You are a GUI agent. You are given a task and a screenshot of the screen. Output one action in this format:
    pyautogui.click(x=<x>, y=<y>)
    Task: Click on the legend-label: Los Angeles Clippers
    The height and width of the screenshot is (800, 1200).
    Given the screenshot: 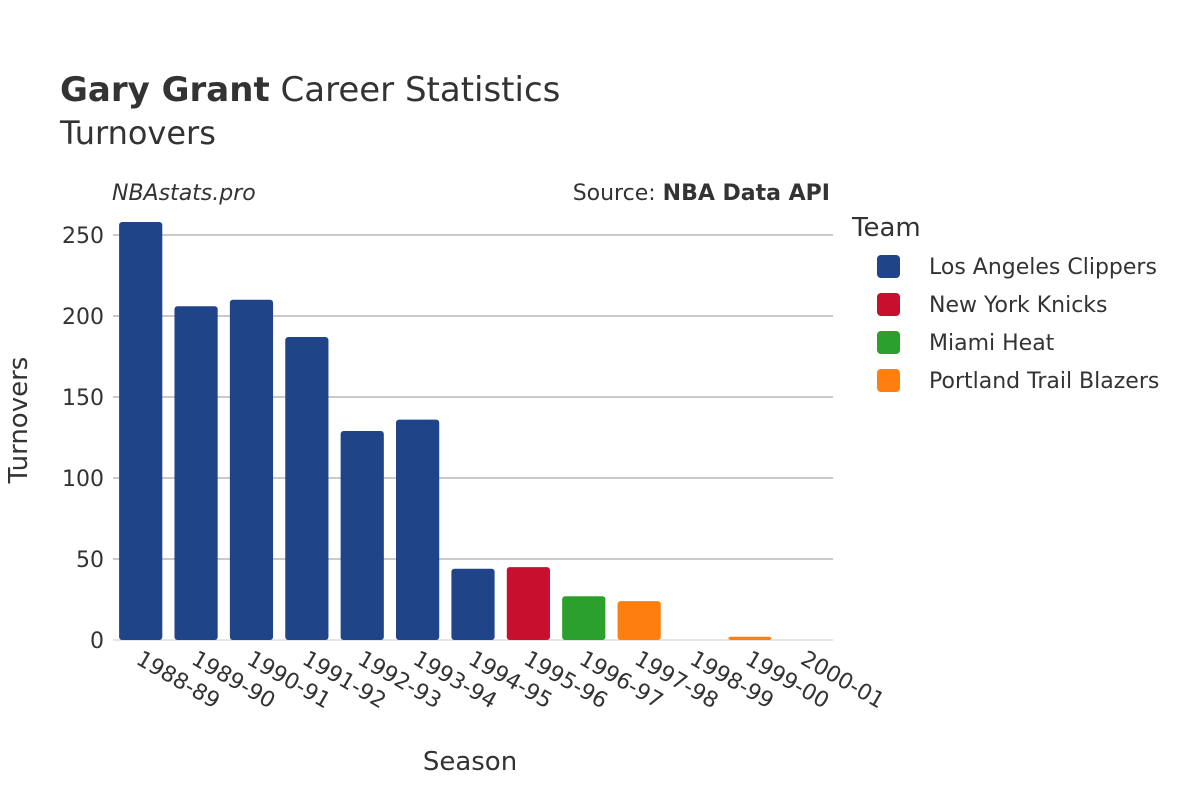 What is the action you would take?
    pyautogui.click(x=1043, y=267)
    